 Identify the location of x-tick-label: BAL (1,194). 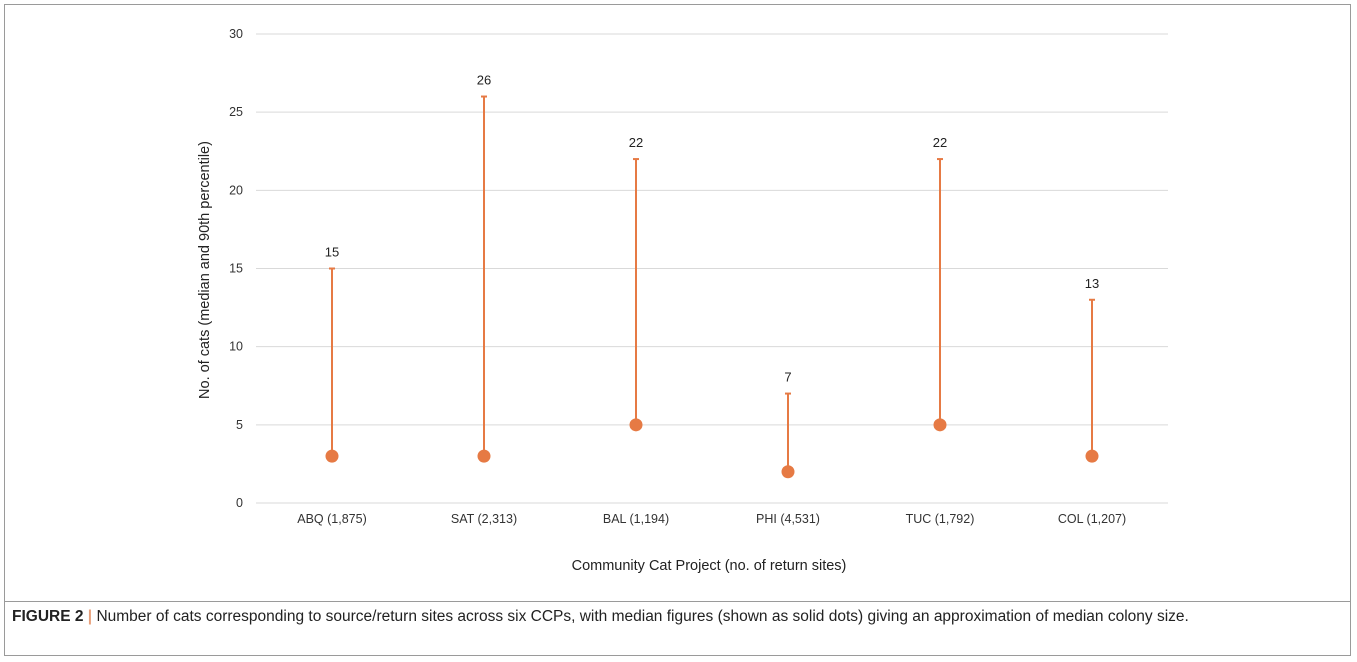
(636, 519).